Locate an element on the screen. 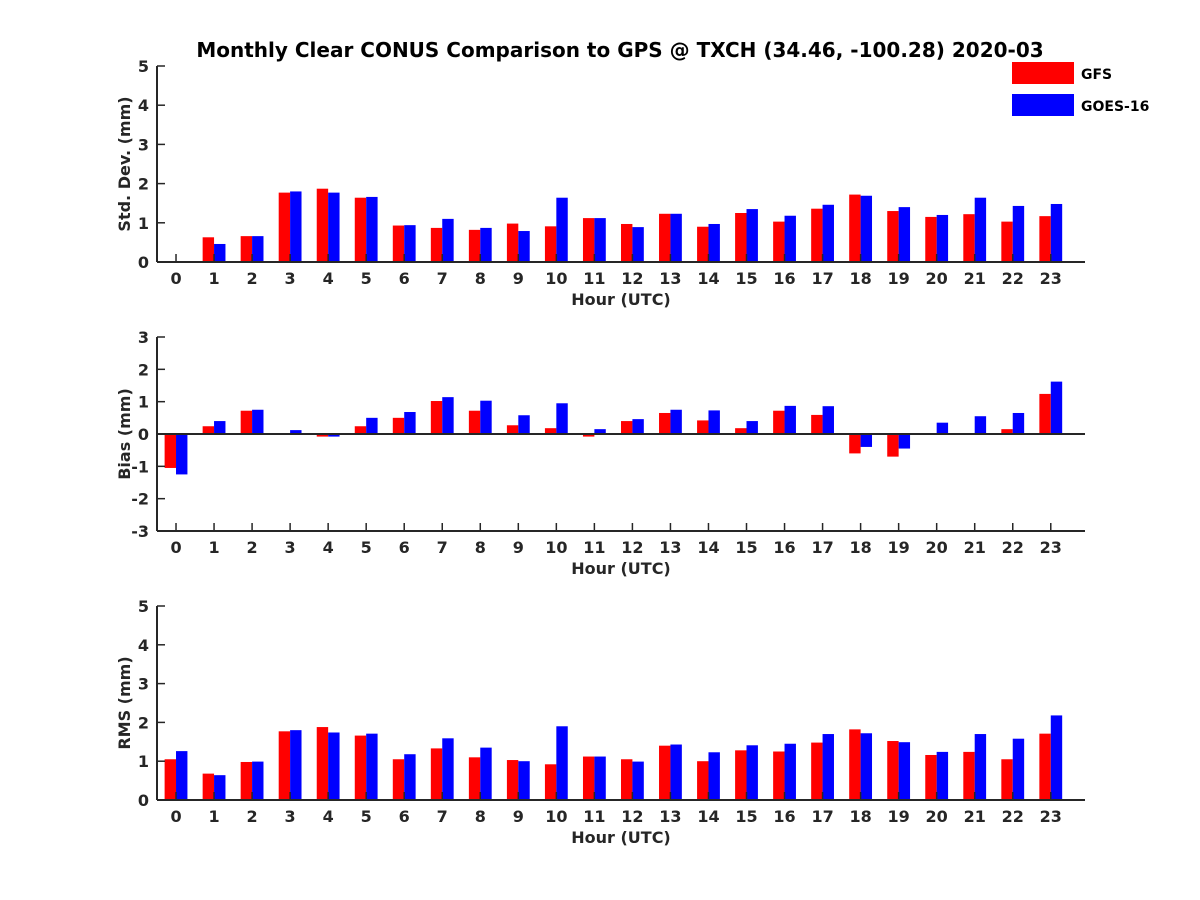 The width and height of the screenshot is (1200, 900). x-tick-label: 2 is located at coordinates (252, 547).